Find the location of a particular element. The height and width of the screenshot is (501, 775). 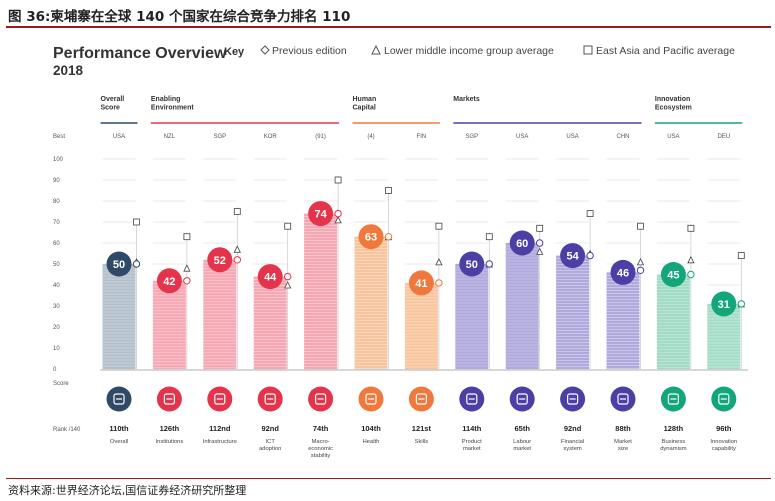

pillar-name-label: Overall is located at coordinates (119, 442).